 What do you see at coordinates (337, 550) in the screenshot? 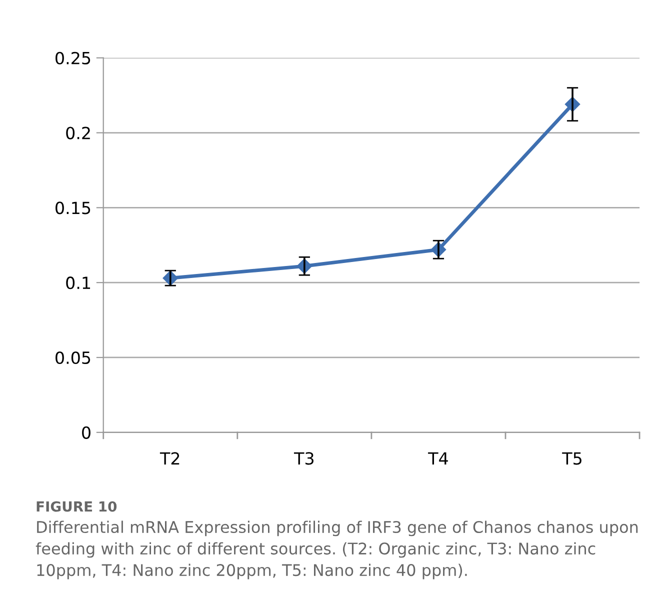
I see `text: Differential mRNA Expression profiling of IRF3 gene of Chanos chanos upon feeding with zinc of different sources. (T2: Organic zinc, T3: Nano zinc 10ppm, T4: Nano zinc 20ppm, T5: Nano zinc 40 ppm).` at bounding box center [337, 550].